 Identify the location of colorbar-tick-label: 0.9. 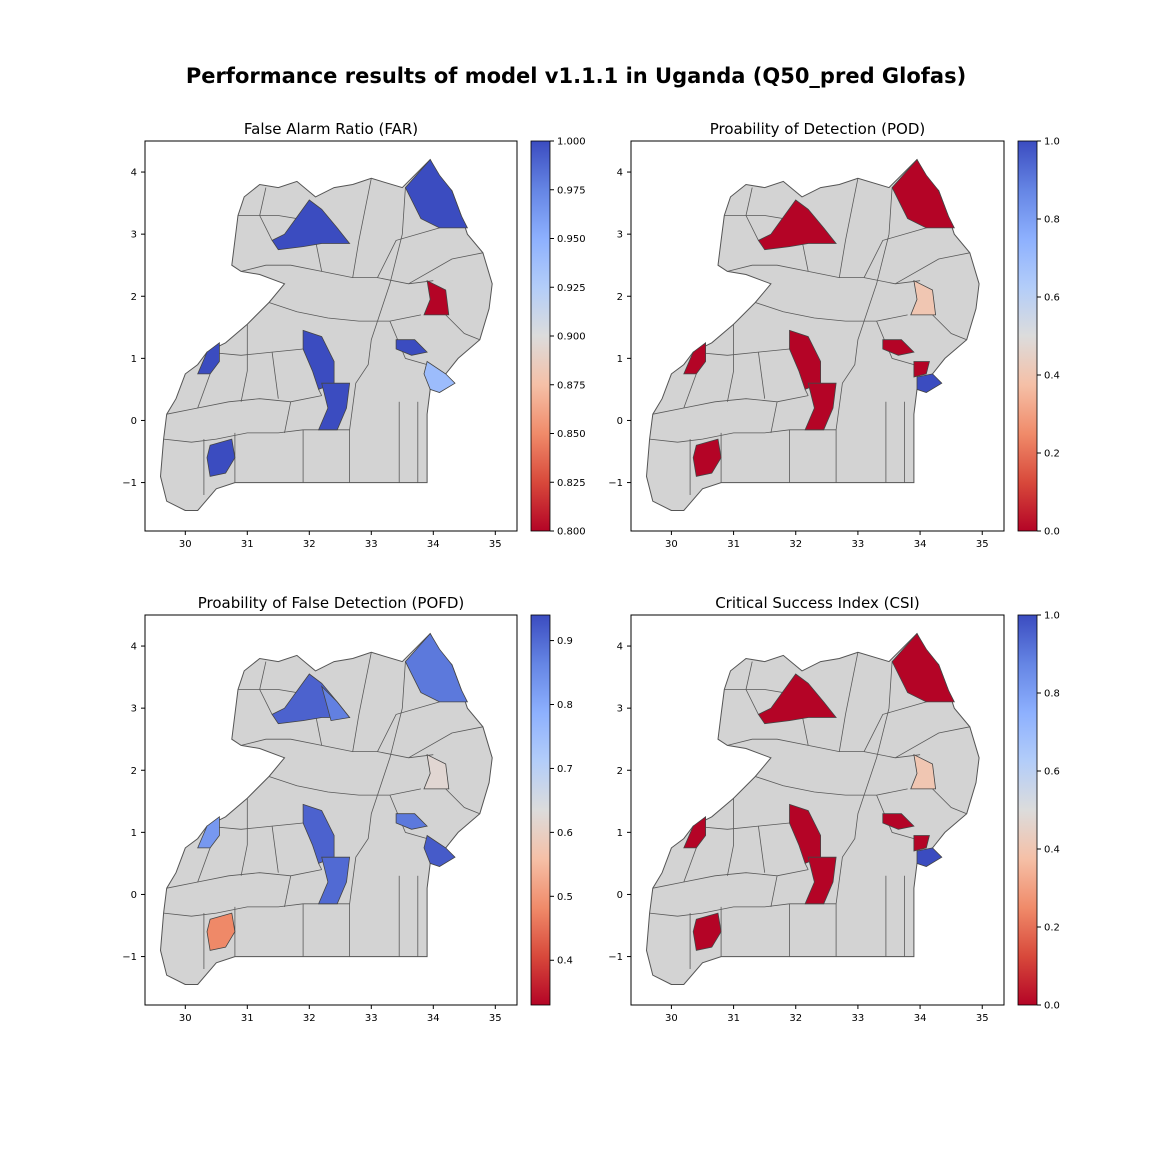
(565, 641).